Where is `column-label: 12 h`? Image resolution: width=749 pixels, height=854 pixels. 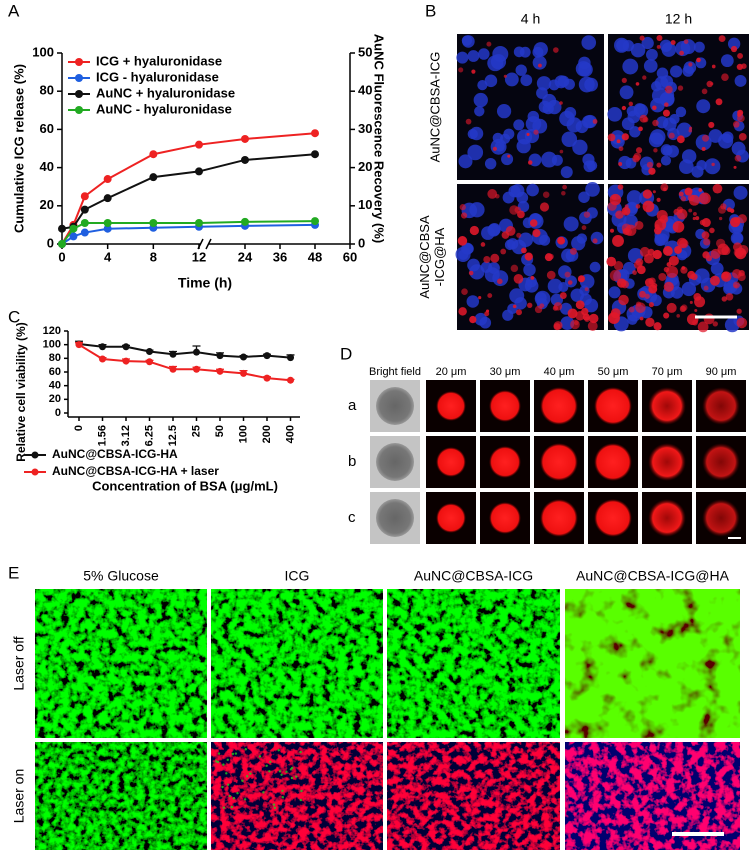 column-label: 12 h is located at coordinates (678, 19).